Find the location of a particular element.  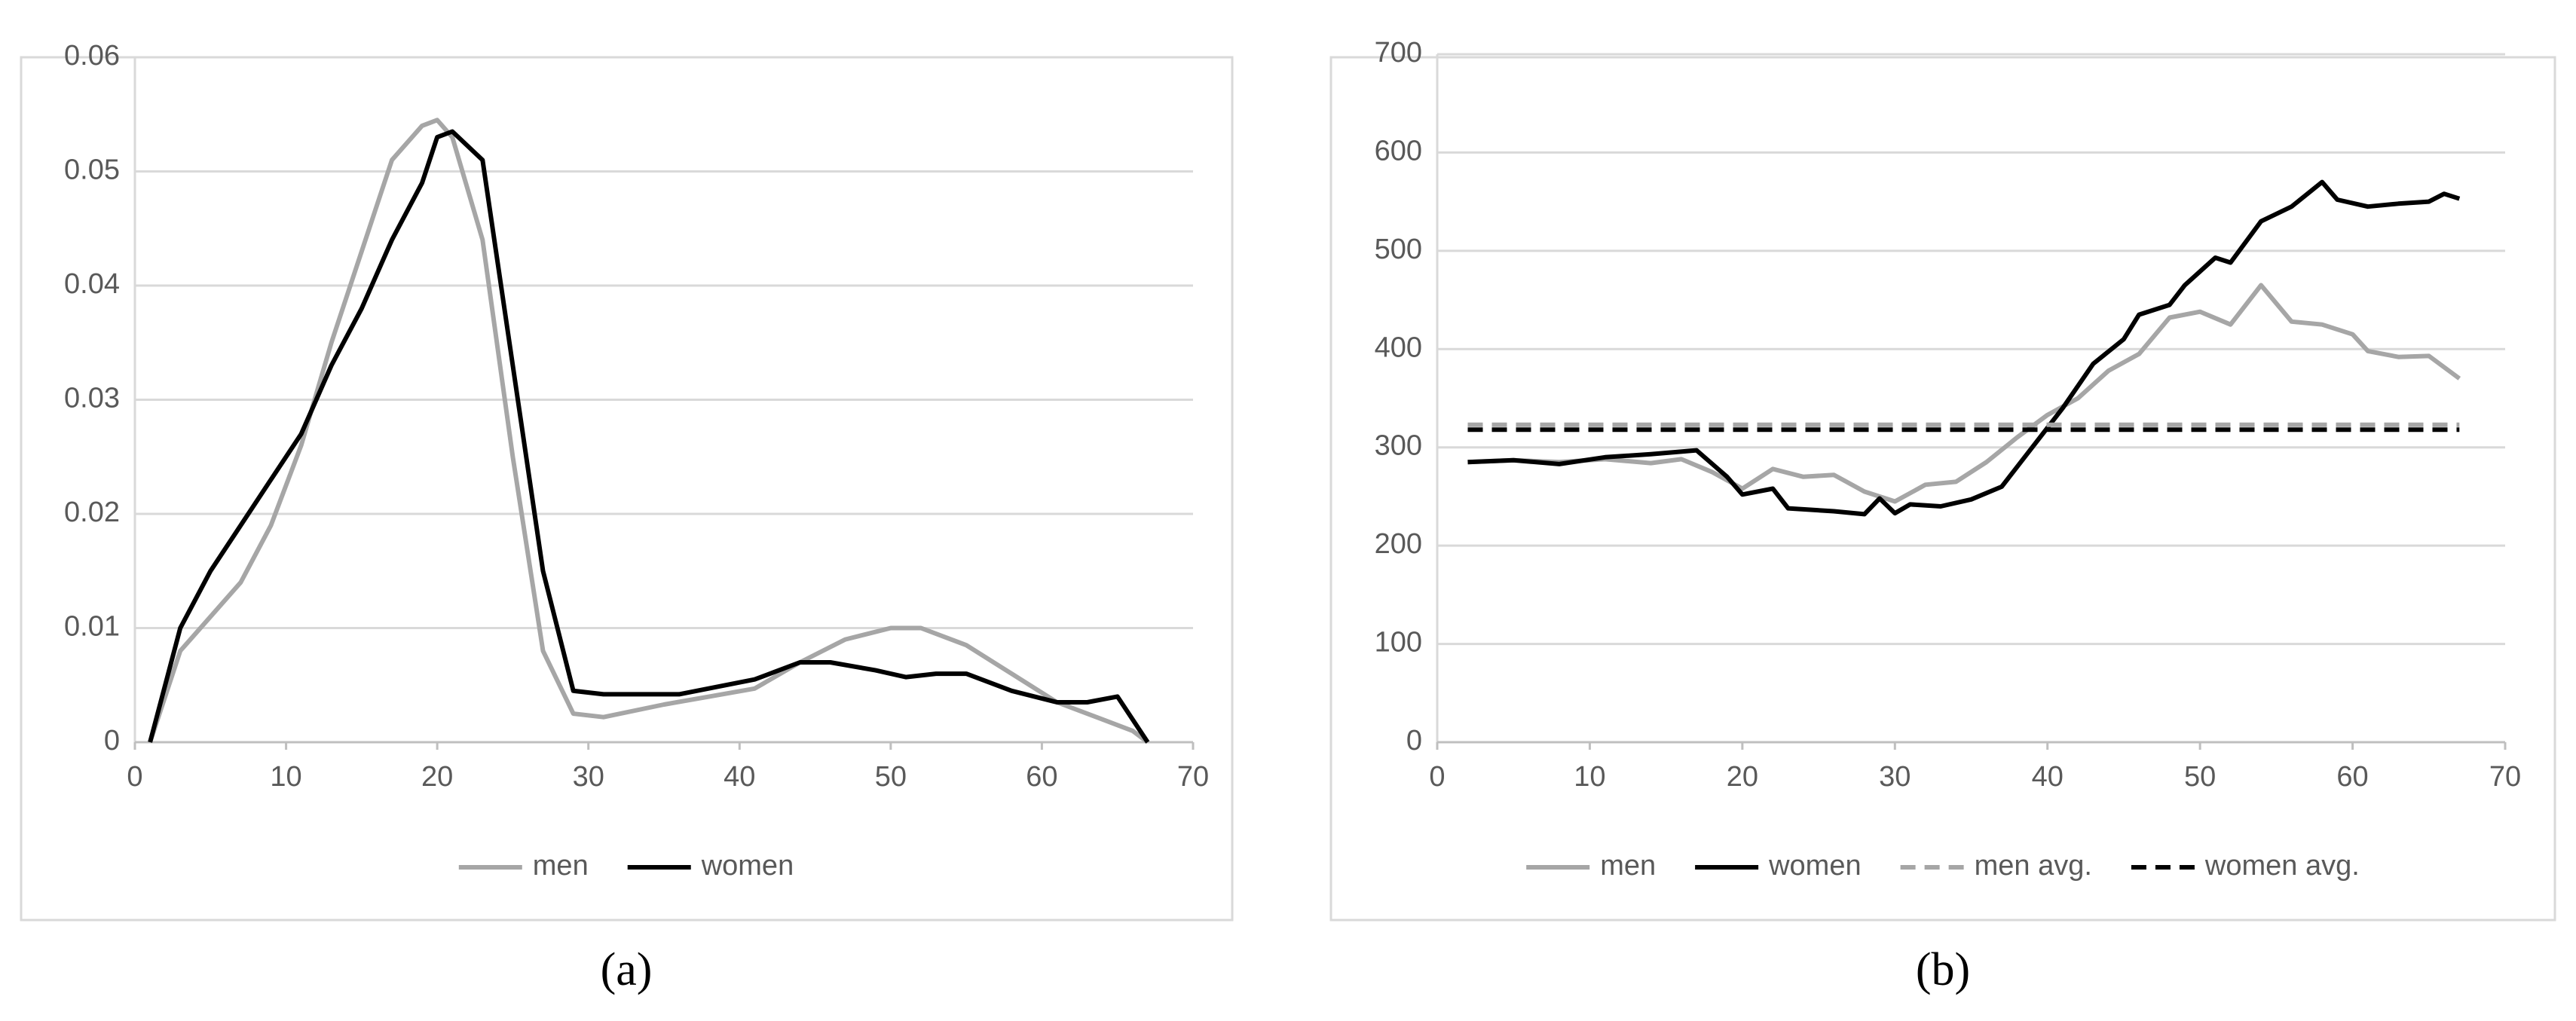

legend-label: men avg. is located at coordinates (2034, 866).